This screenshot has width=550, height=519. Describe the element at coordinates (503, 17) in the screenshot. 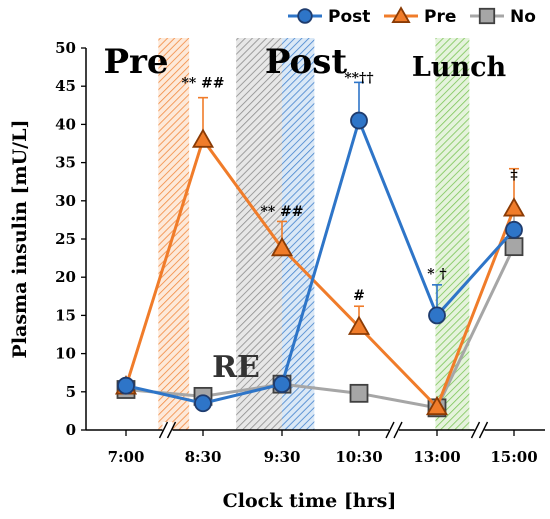

I see `legend-item-no: No` at that location.